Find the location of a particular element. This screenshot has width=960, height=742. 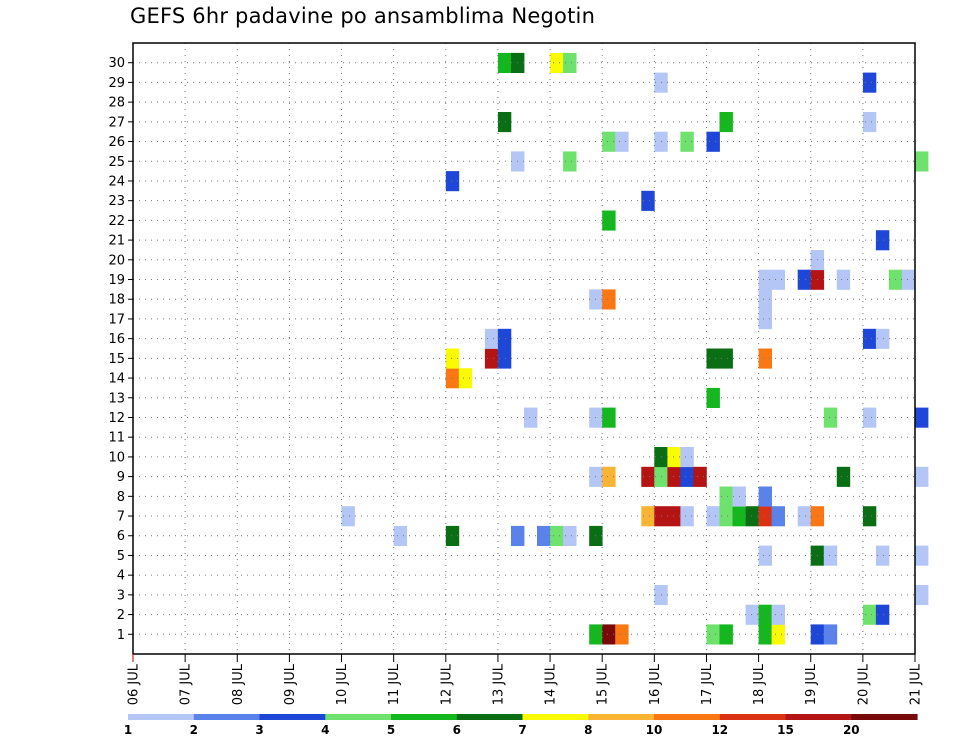

x-tick-label: 07 JUL is located at coordinates (186, 684).